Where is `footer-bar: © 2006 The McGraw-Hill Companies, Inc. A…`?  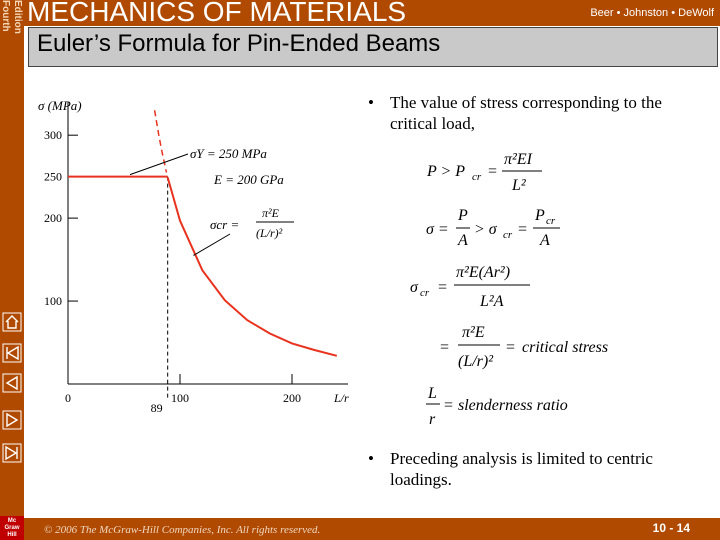
footer-bar: © 2006 The McGraw-Hill Companies, Inc. A… is located at coordinates (372, 529).